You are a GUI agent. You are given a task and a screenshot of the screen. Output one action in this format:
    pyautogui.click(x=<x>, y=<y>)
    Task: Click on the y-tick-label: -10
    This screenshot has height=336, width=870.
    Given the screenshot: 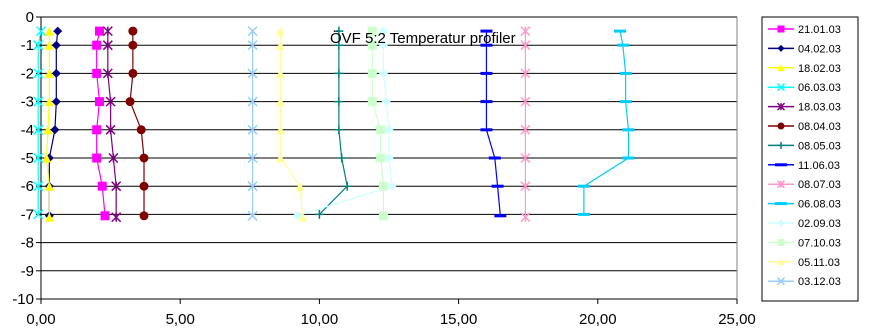 What is the action you would take?
    pyautogui.click(x=23, y=299)
    